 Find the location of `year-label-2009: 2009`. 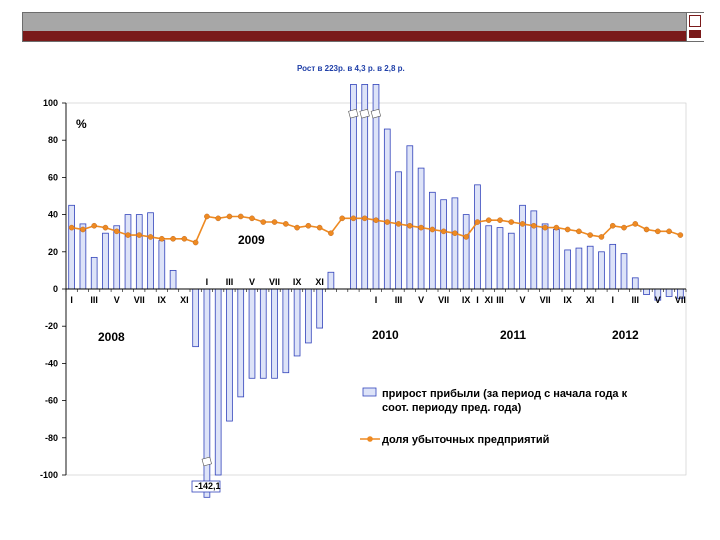

year-label-2009: 2009 is located at coordinates (251, 240).